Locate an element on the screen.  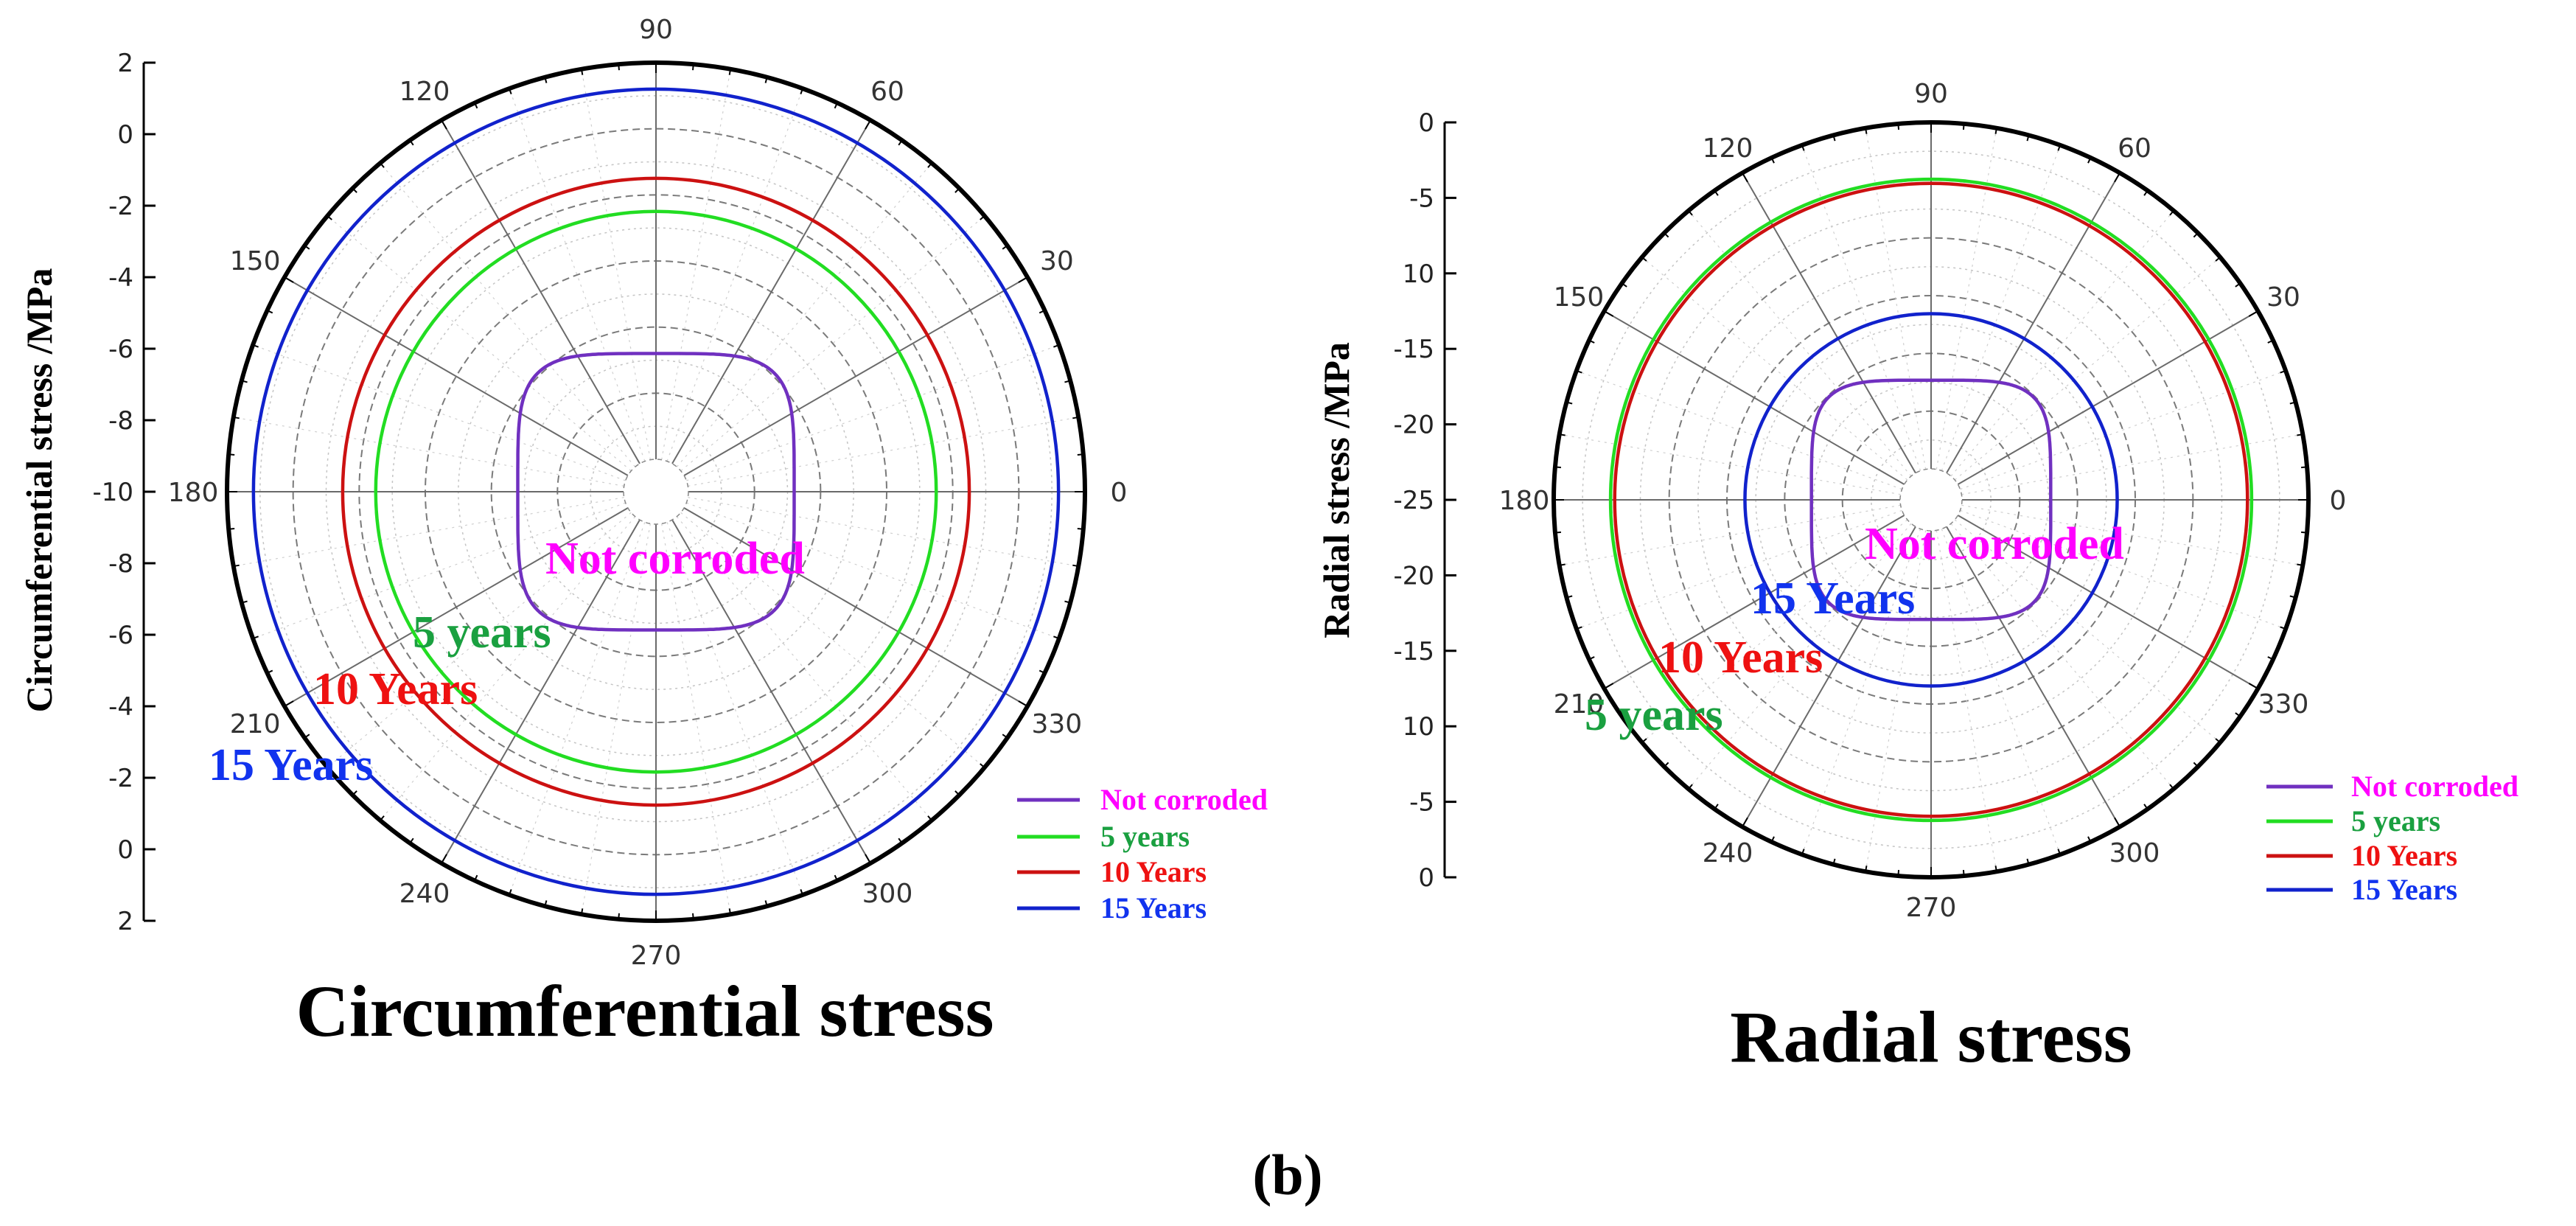
series-10-years-right is located at coordinates (1931, 499).